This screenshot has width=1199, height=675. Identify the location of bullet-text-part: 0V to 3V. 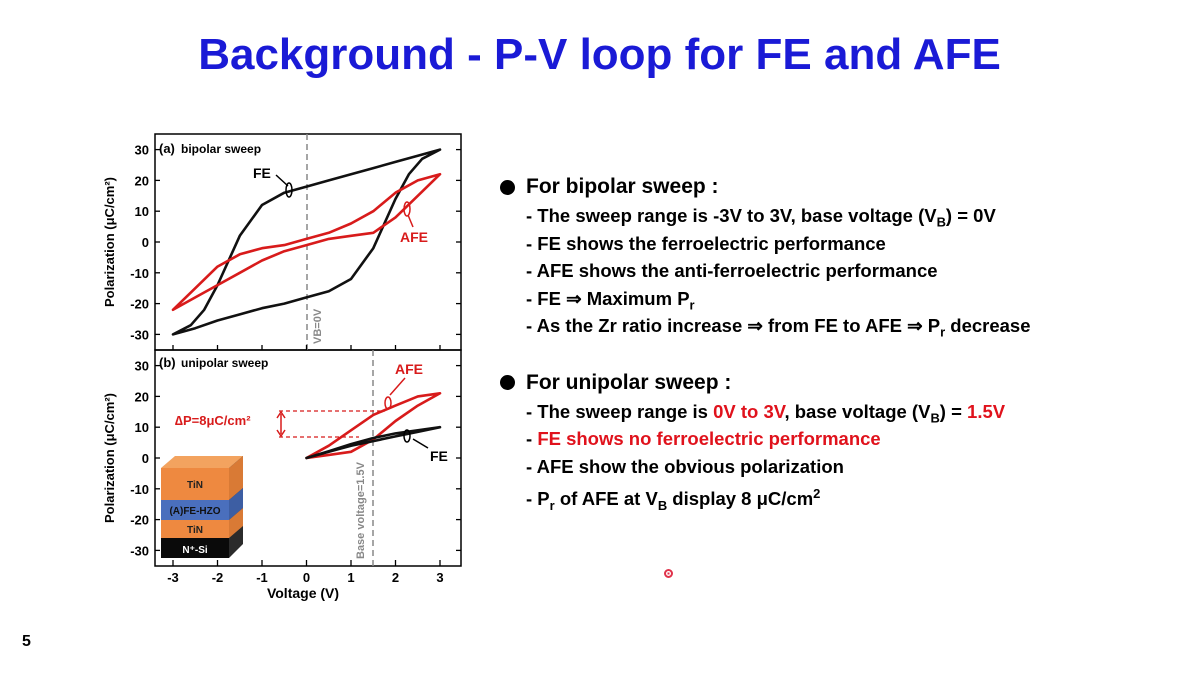
(749, 411).